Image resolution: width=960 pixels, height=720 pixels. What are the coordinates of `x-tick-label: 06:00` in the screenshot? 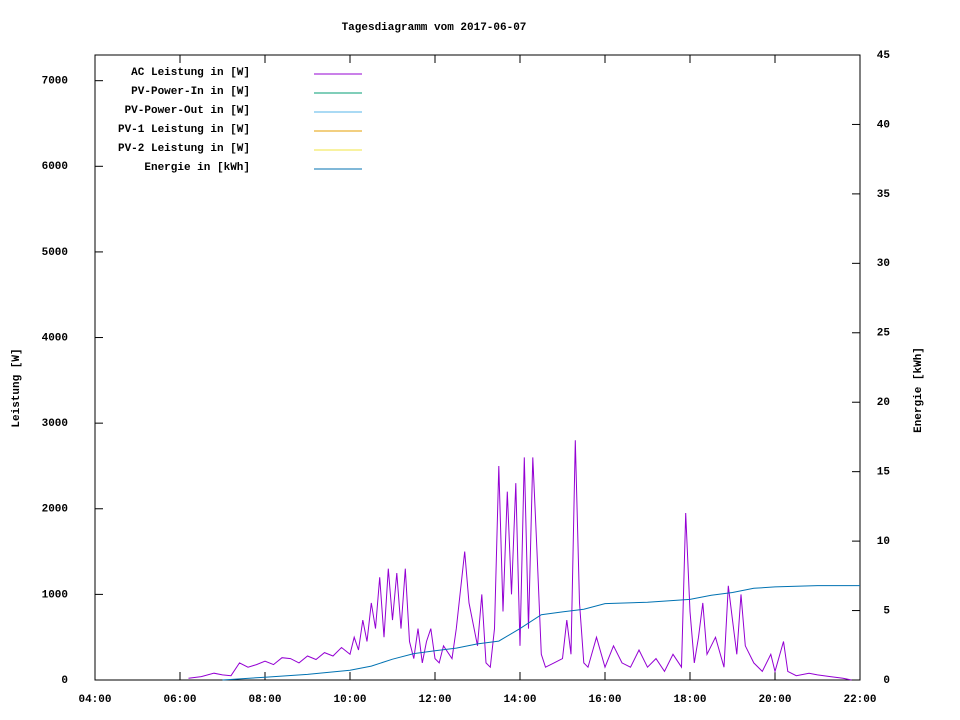 It's located at (179, 700).